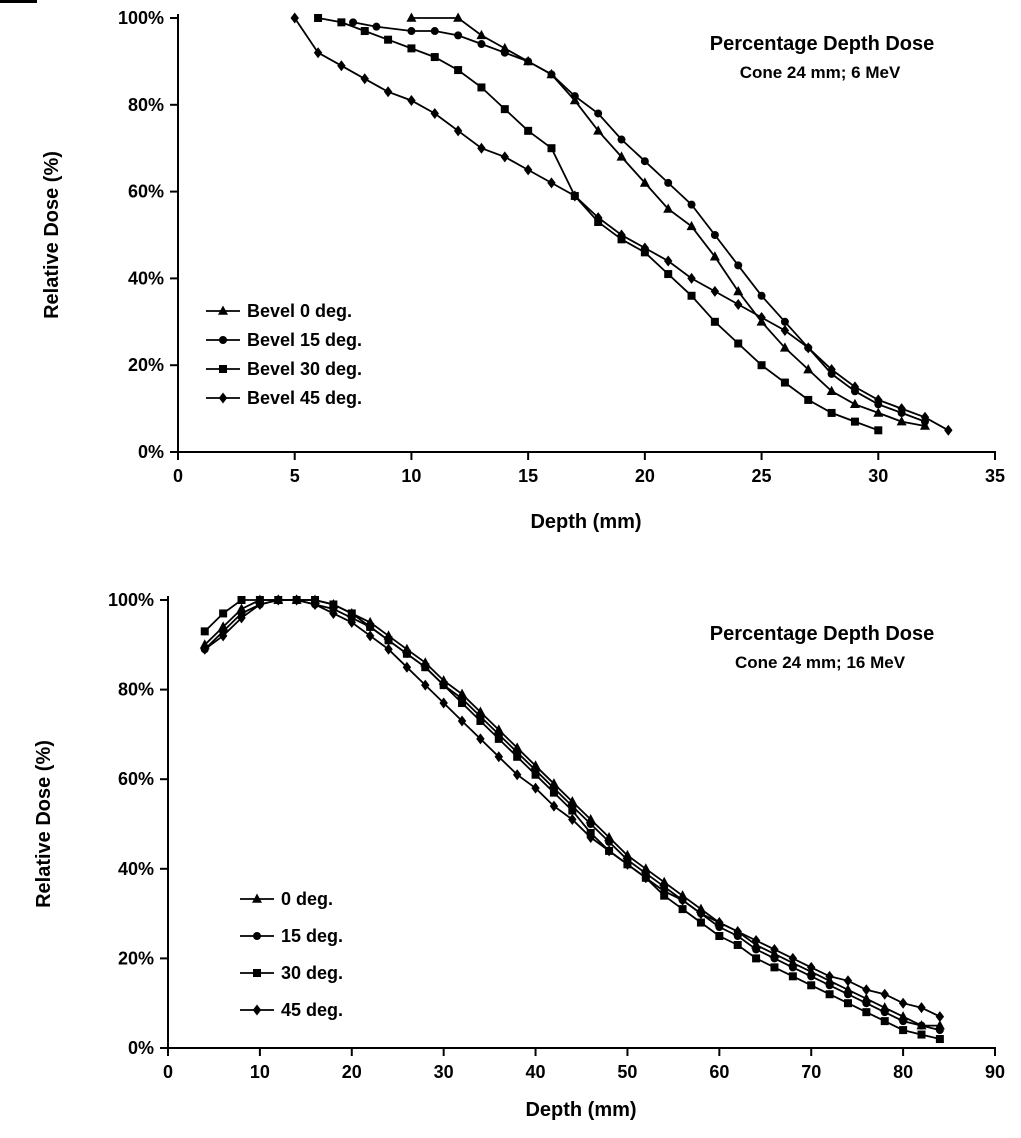 This screenshot has width=1021, height=1138. What do you see at coordinates (18, 1) in the screenshot?
I see `scan-artifact` at bounding box center [18, 1].